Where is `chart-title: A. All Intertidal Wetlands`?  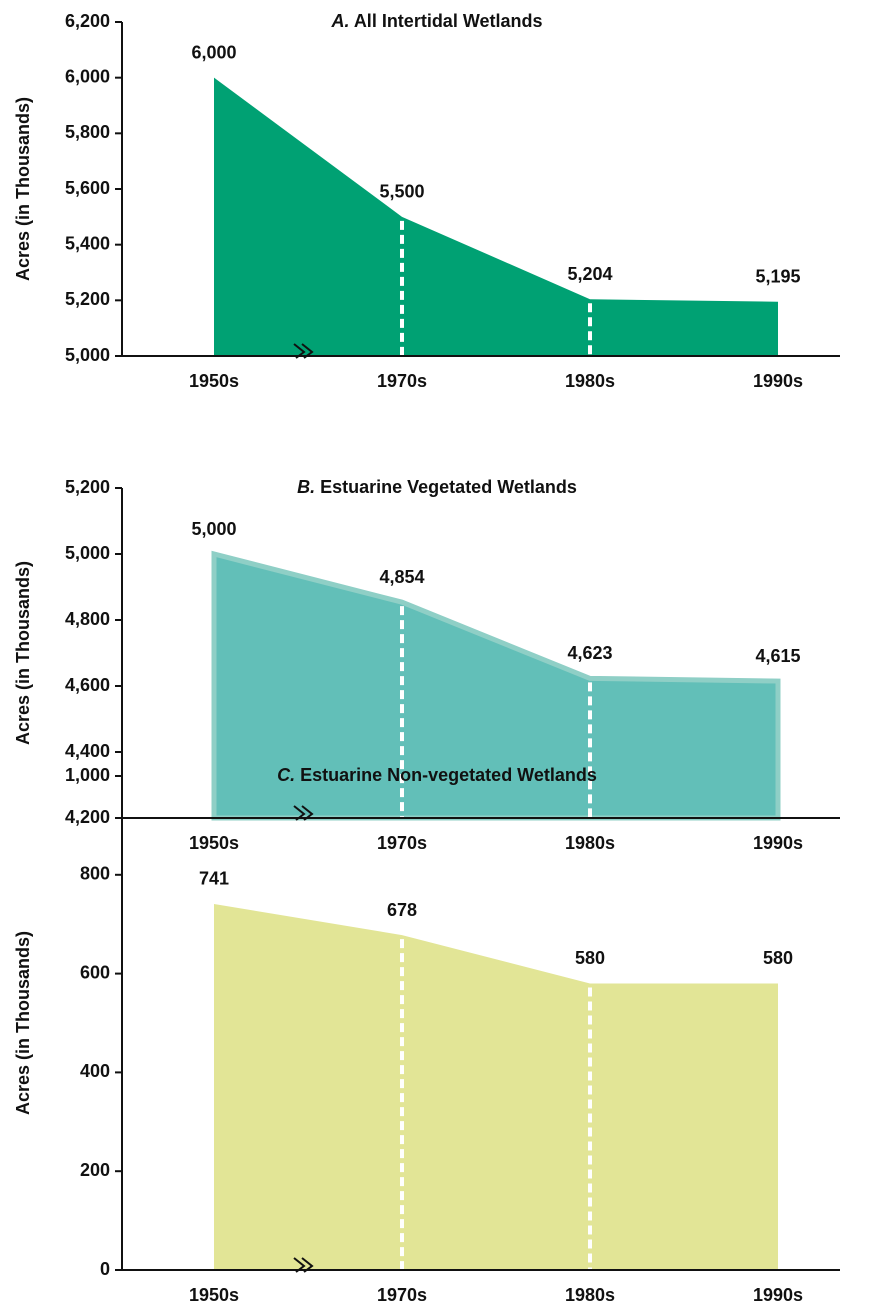
chart-title: A. All Intertidal Wetlands is located at coordinates (436, 21).